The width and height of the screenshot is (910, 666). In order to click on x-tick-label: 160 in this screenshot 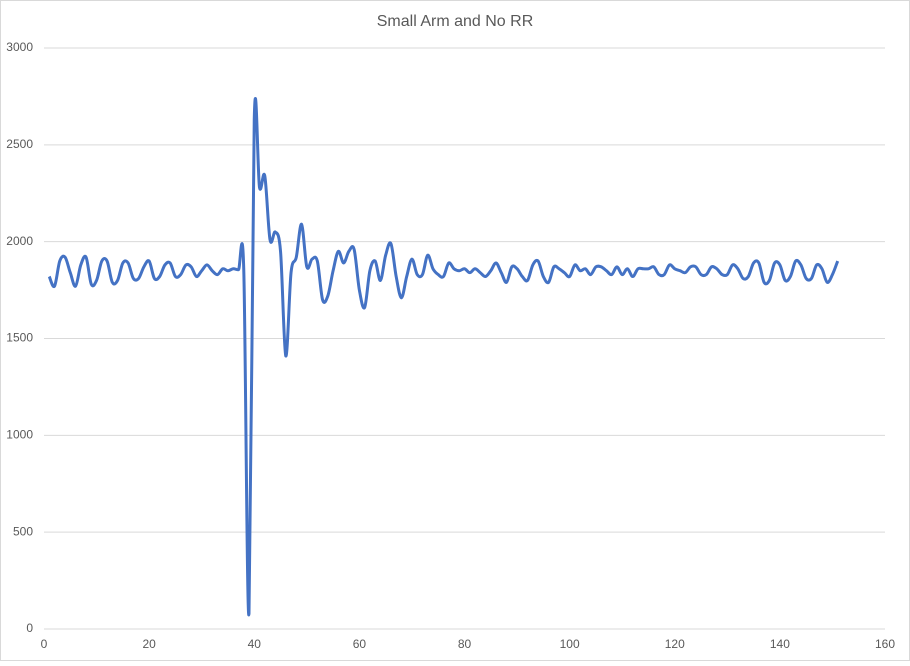, I will do `click(885, 644)`.